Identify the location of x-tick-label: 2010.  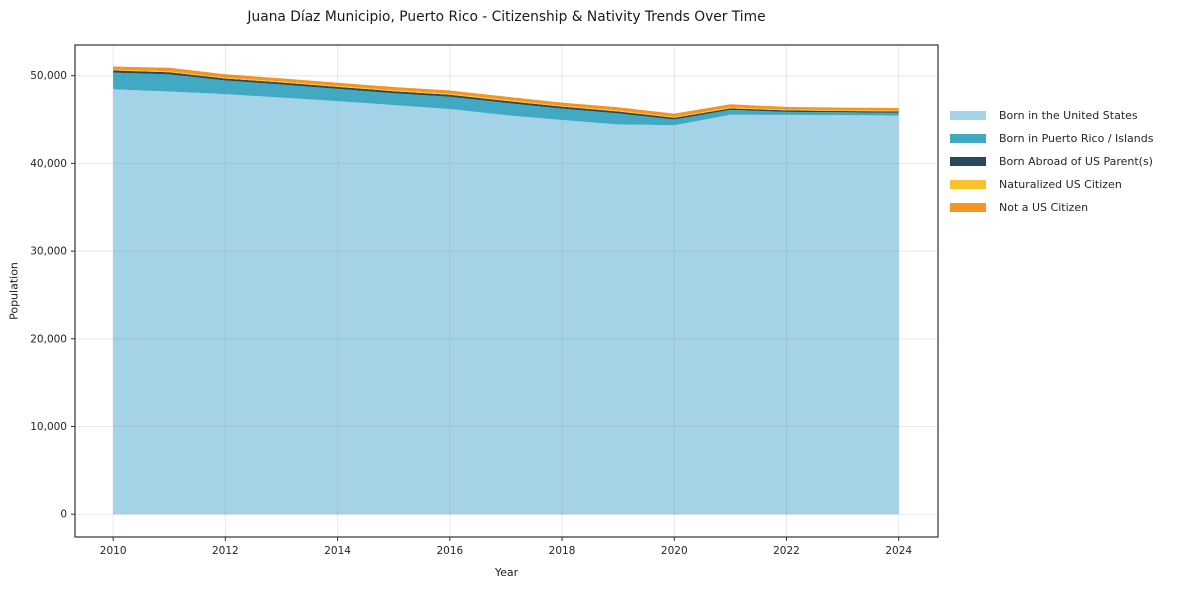
(113, 551).